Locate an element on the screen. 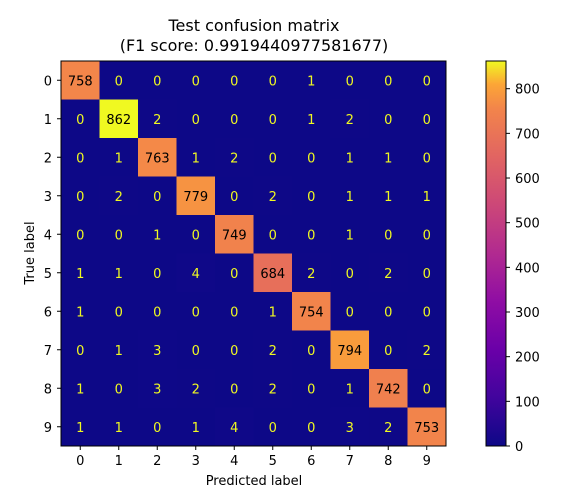 The image size is (566, 500). colorbar-tick-label: 200 is located at coordinates (527, 358).